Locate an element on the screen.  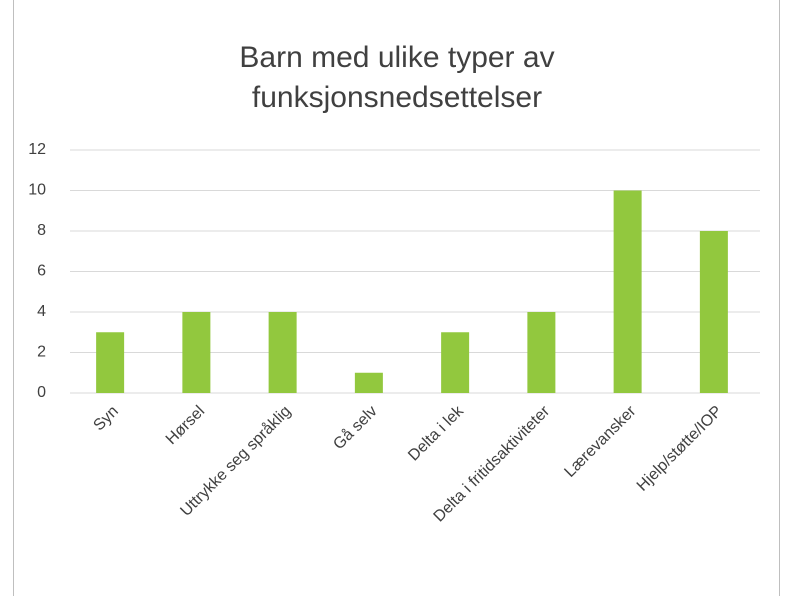
x-tick-label: Gå selv is located at coordinates (355, 427).